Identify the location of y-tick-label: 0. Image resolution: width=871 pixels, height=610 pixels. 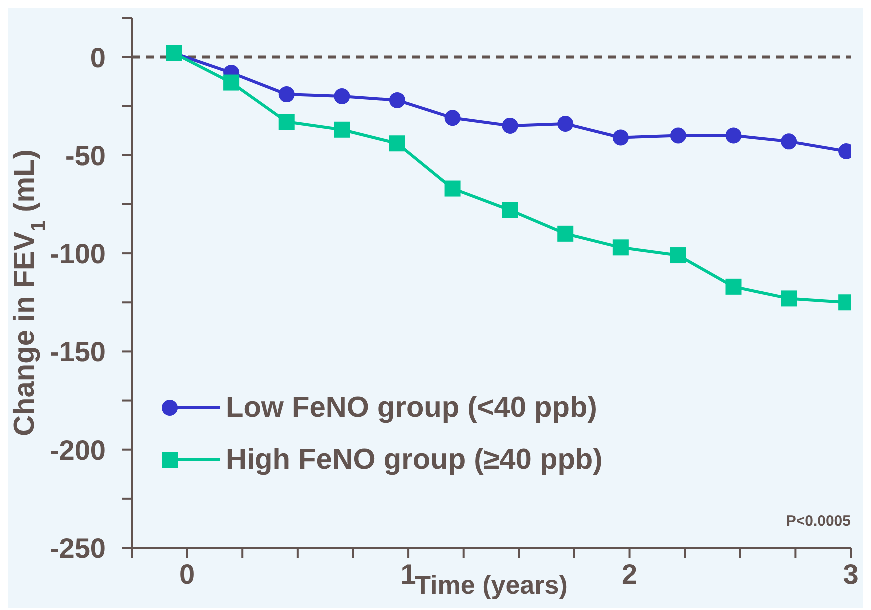
(98, 58).